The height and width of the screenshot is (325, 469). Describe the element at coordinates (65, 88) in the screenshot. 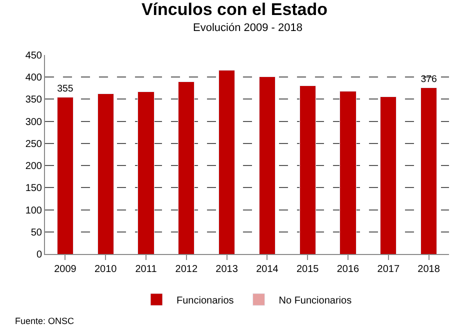

I see `data-label: 355` at that location.